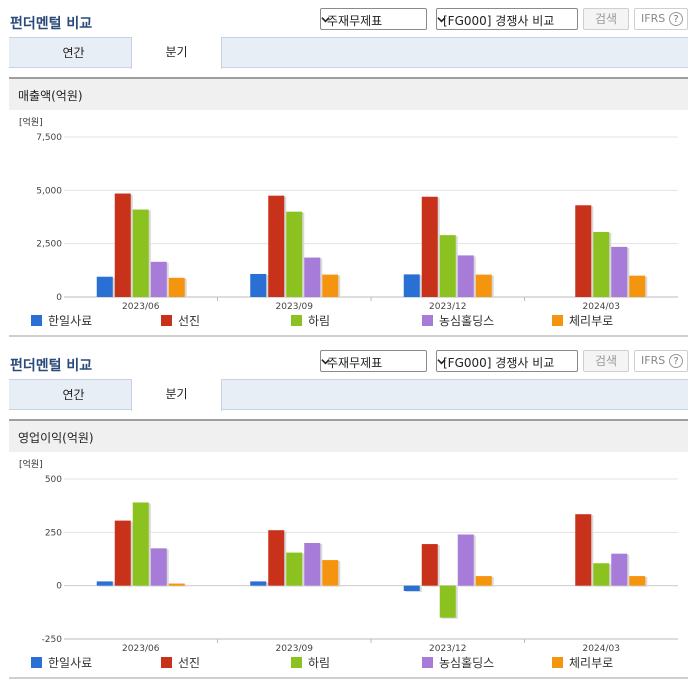 Image resolution: width=696 pixels, height=684 pixels. What do you see at coordinates (295, 649) in the screenshot?
I see `x-tick-label: 2023/09` at bounding box center [295, 649].